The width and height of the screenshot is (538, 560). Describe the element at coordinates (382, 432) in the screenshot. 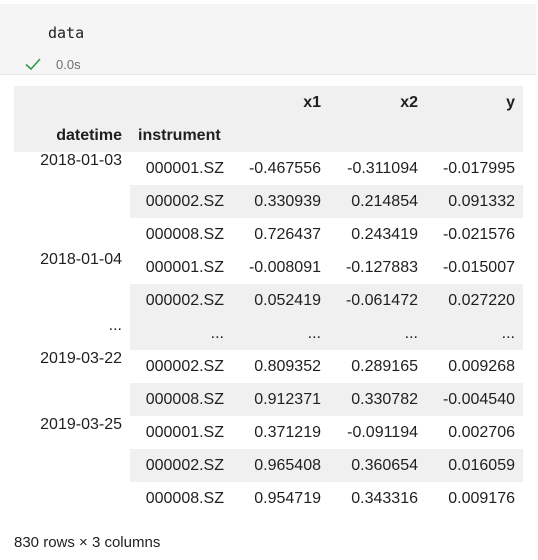

I see `value-cell: -0.091194` at that location.